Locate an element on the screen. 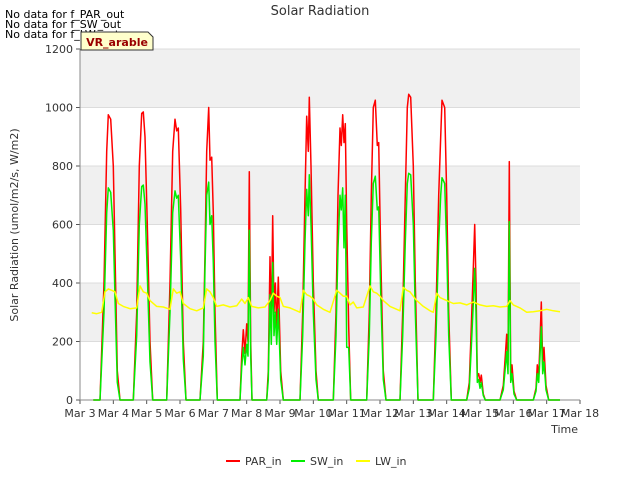  legend-label-sw-in: SW_in is located at coordinates (326, 461).